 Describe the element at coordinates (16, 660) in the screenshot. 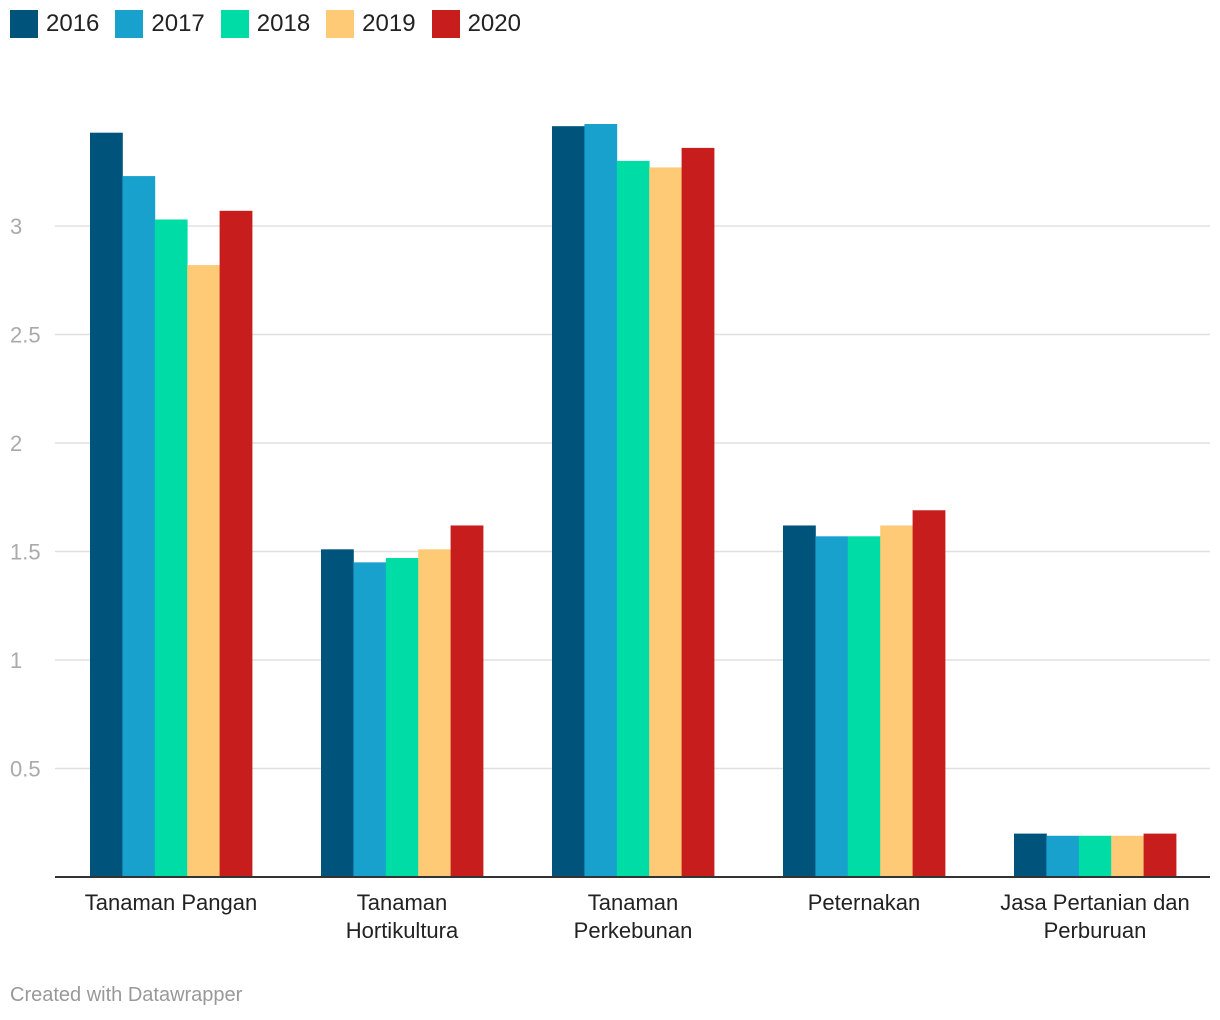

I see `y-tick-label: 1` at that location.